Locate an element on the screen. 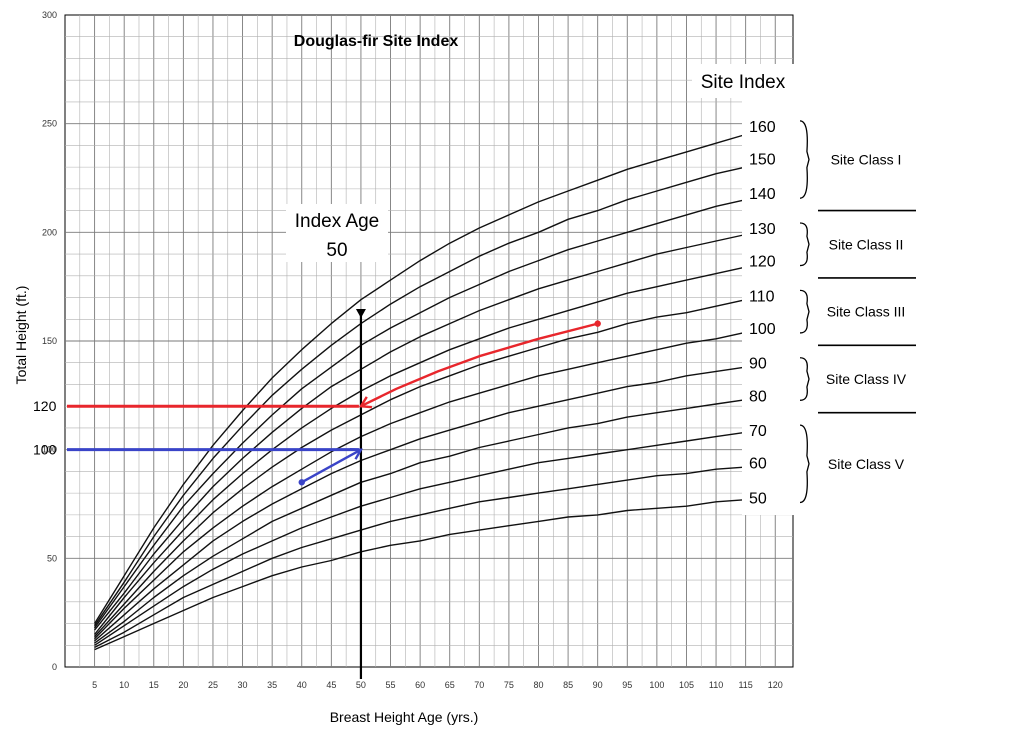 Image resolution: width=1024 pixels, height=746 pixels. x-tick-label: 10 is located at coordinates (124, 685).